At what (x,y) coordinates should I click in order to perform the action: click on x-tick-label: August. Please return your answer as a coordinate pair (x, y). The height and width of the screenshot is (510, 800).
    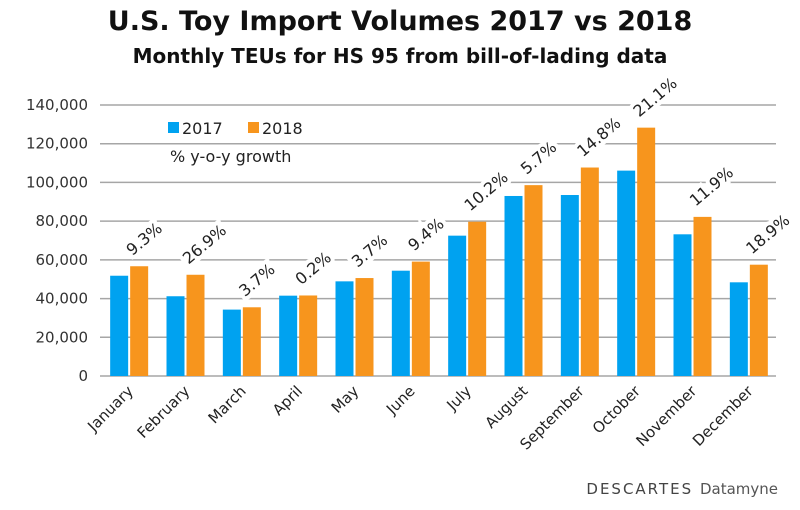
    Looking at the image, I should click on (506, 407).